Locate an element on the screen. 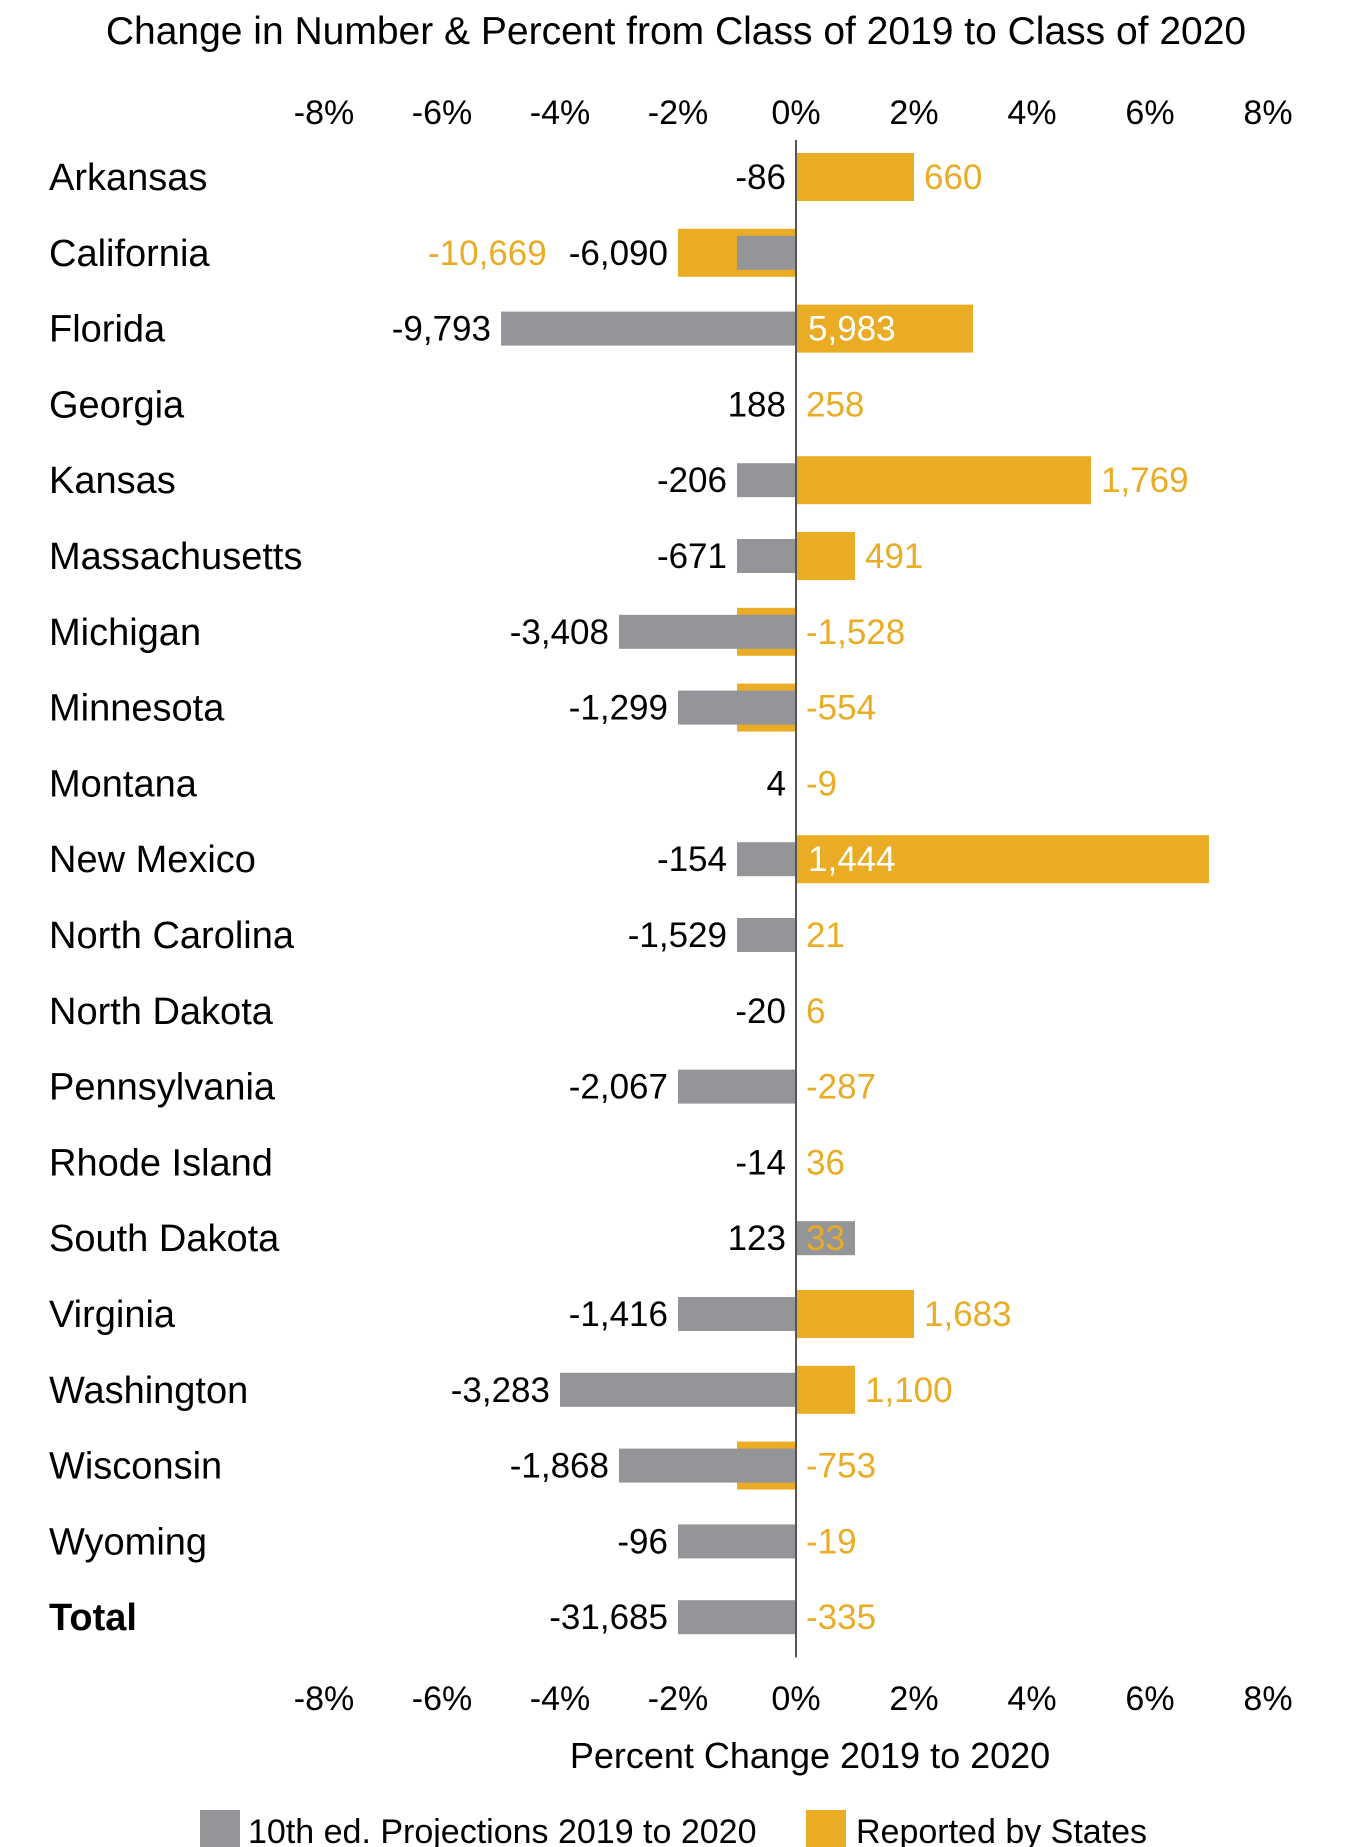 The height and width of the screenshot is (1847, 1352). x-axis-bottom: -8% -6% -4% -2% 0% 2% 4% 6% 8% is located at coordinates (793, 1699).